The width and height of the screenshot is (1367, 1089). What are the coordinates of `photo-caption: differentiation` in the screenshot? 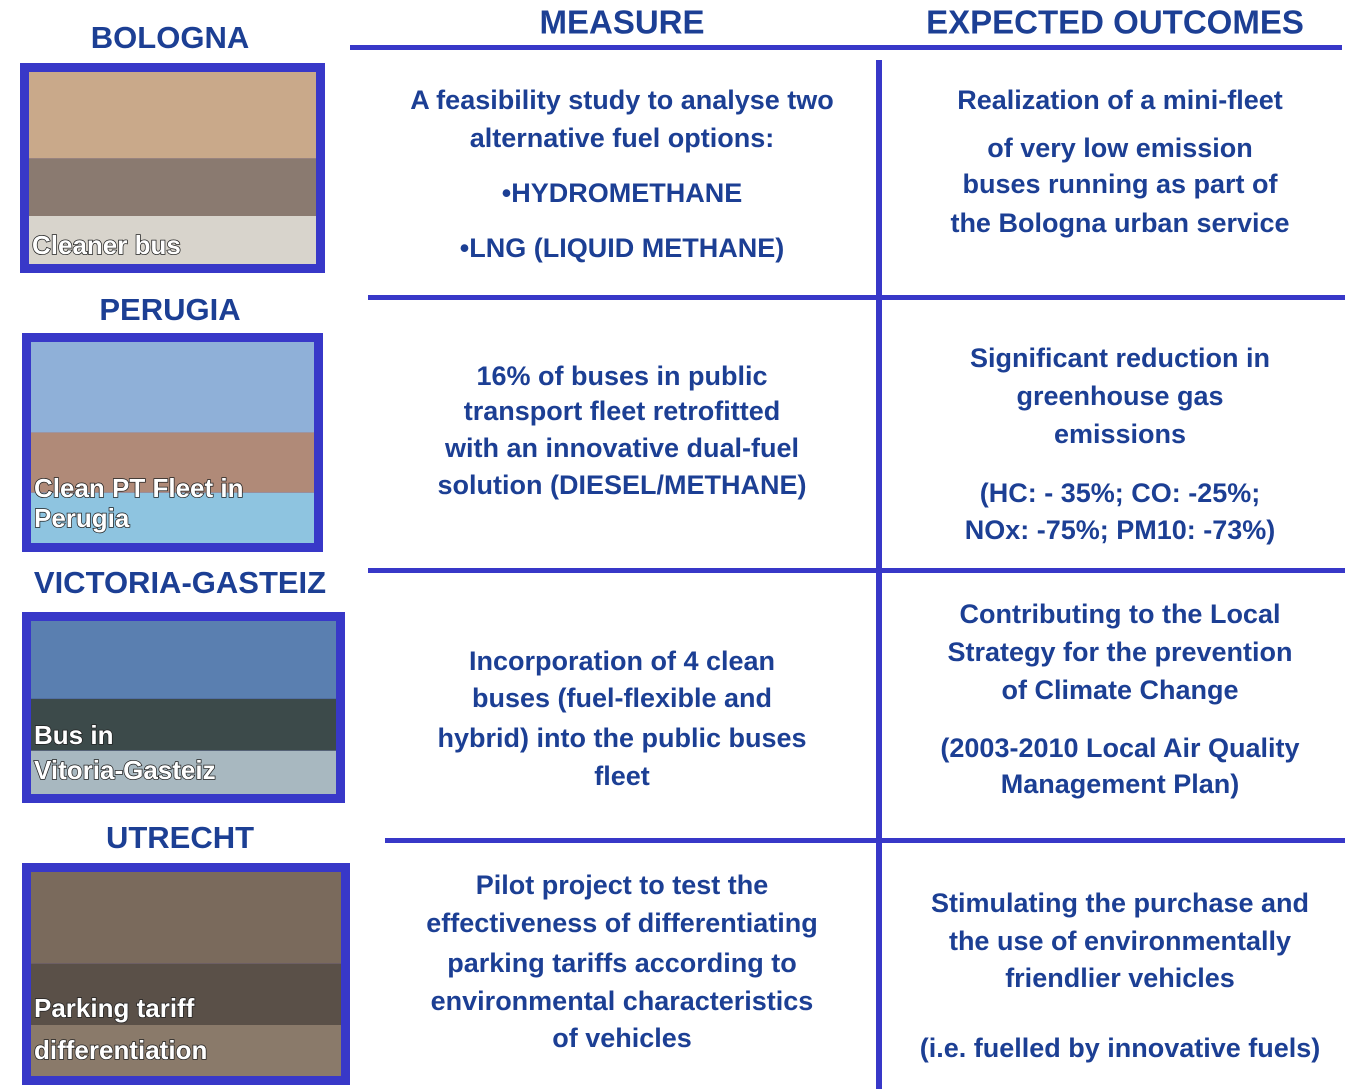 It's located at (120, 1050).